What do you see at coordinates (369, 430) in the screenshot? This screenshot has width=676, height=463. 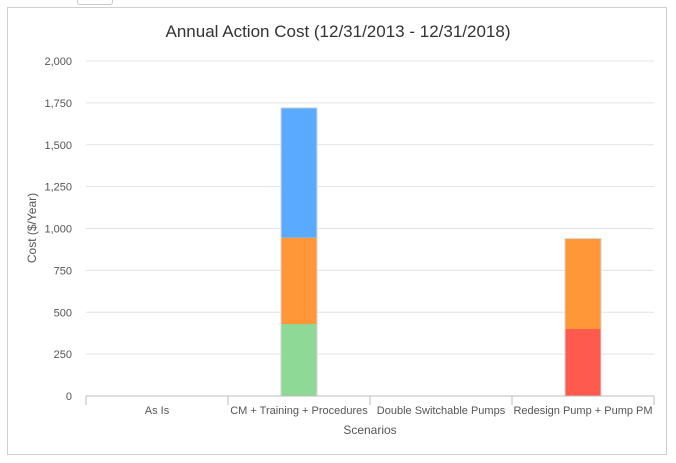 I see `x-axis-title: Scenarios` at bounding box center [369, 430].